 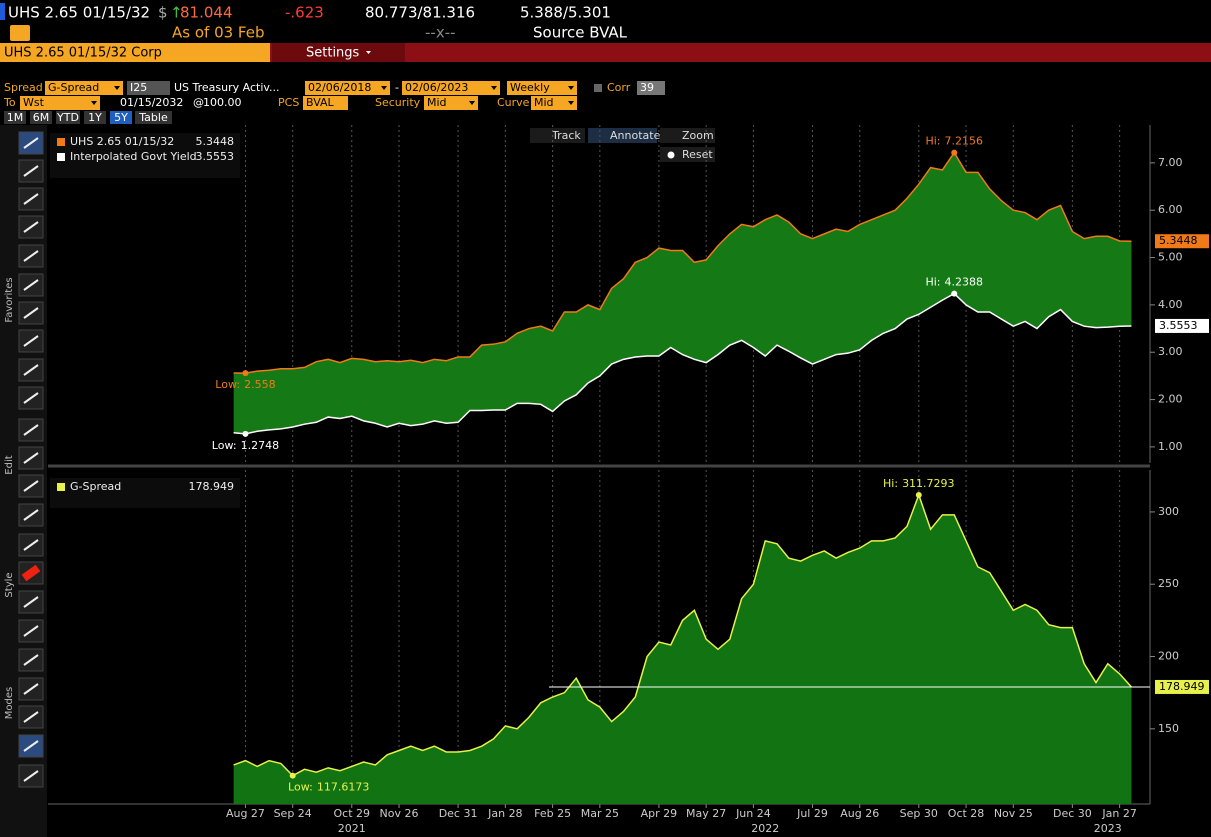 I want to click on range-label: 5Y, so click(x=121, y=117).